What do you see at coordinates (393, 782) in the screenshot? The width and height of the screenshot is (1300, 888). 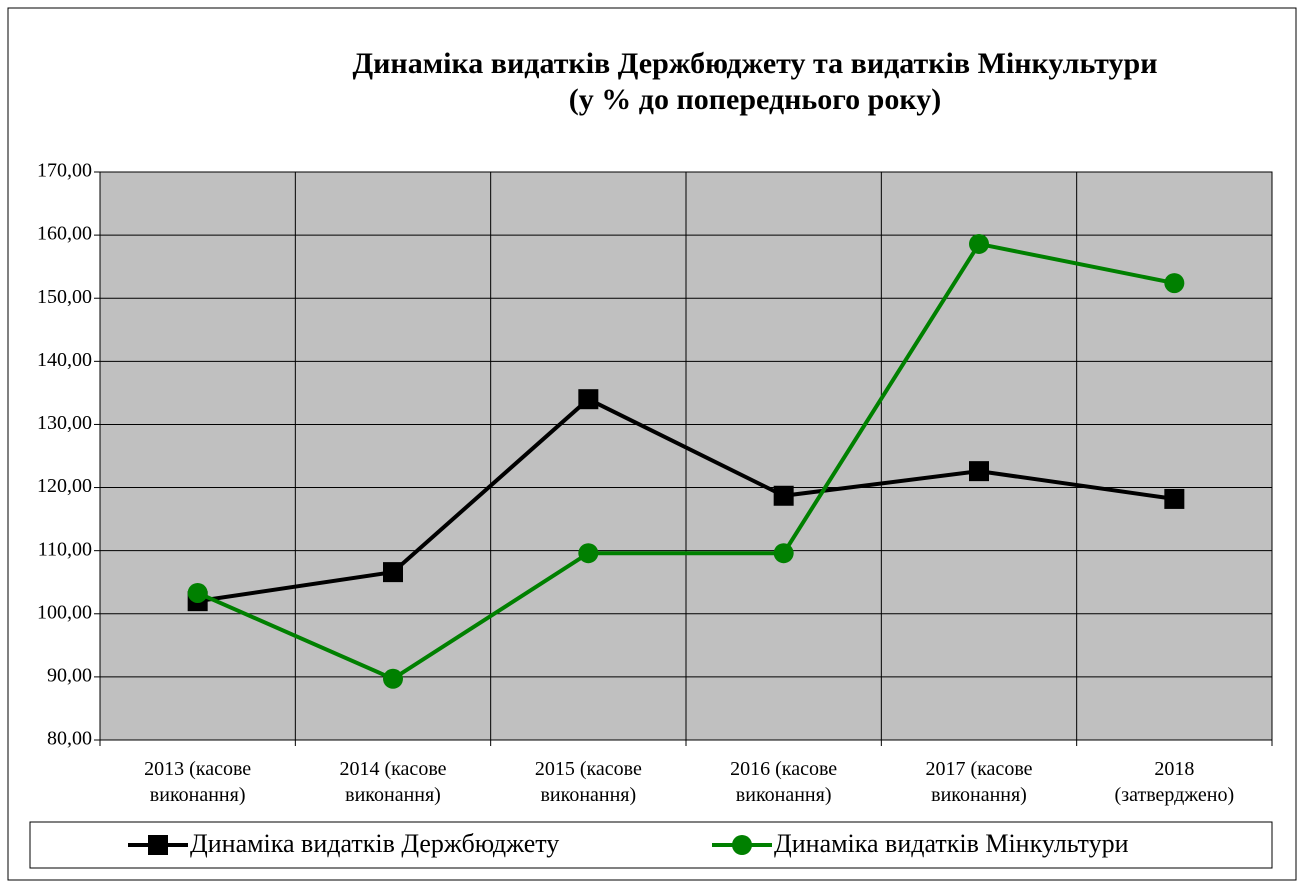 I see `x-tick-label: 2014 (касове виконання)` at bounding box center [393, 782].